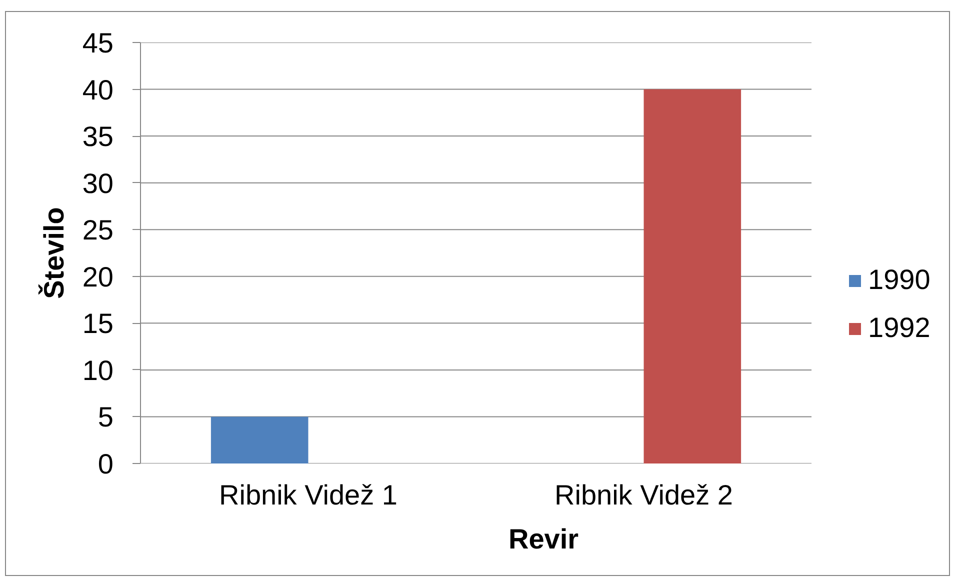 This screenshot has width=955, height=581. Describe the element at coordinates (98, 43) in the screenshot. I see `y-tick-label: 45` at that location.